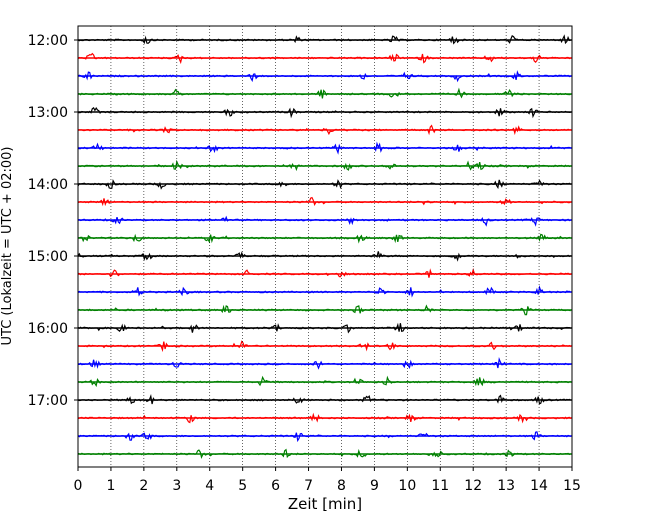 The height and width of the screenshot is (520, 650). What do you see at coordinates (506, 486) in the screenshot?
I see `x-tick-label: 13` at bounding box center [506, 486].